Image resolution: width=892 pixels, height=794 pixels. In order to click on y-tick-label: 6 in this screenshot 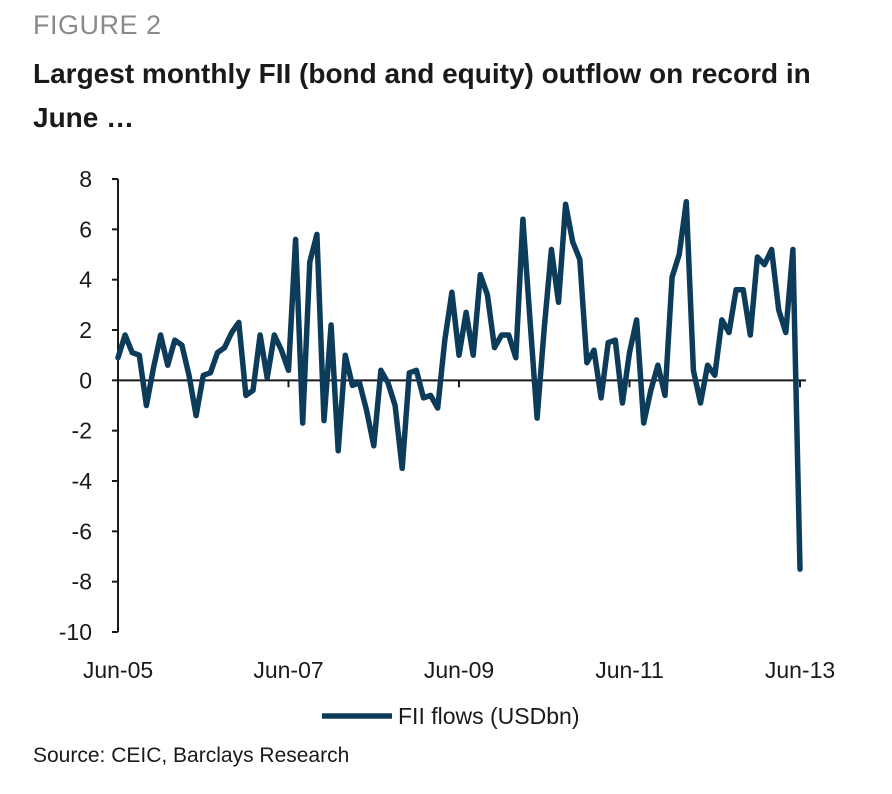, I will do `click(85, 229)`.